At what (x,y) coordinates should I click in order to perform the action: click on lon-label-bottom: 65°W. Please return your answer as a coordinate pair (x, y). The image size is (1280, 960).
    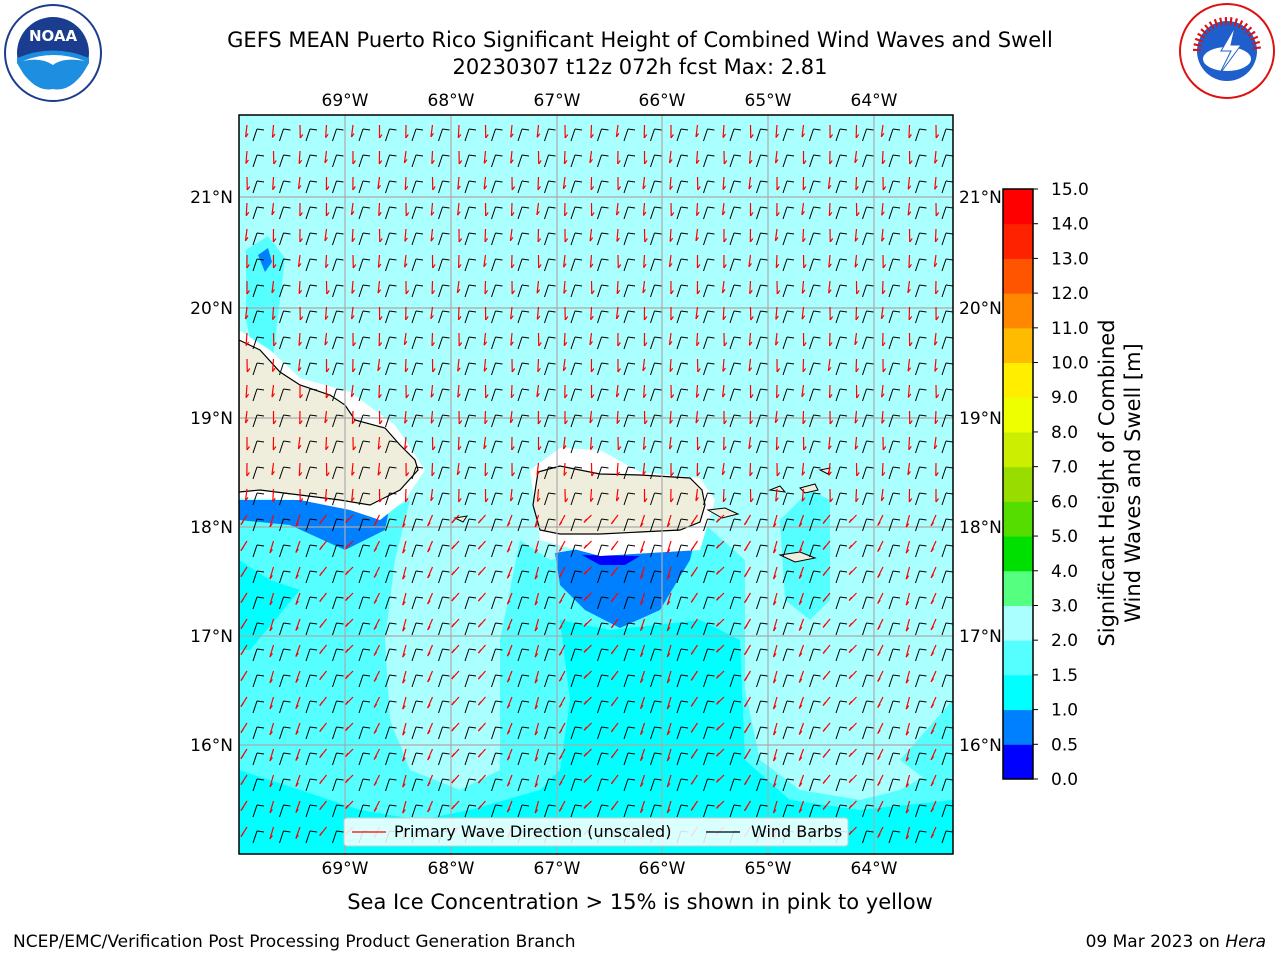
    Looking at the image, I should click on (768, 869).